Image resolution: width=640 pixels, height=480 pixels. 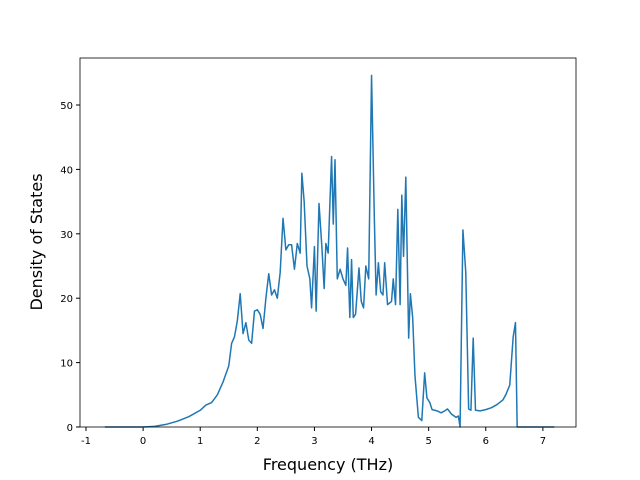 What do you see at coordinates (66, 364) in the screenshot?
I see `y-tick-label: 10` at bounding box center [66, 364].